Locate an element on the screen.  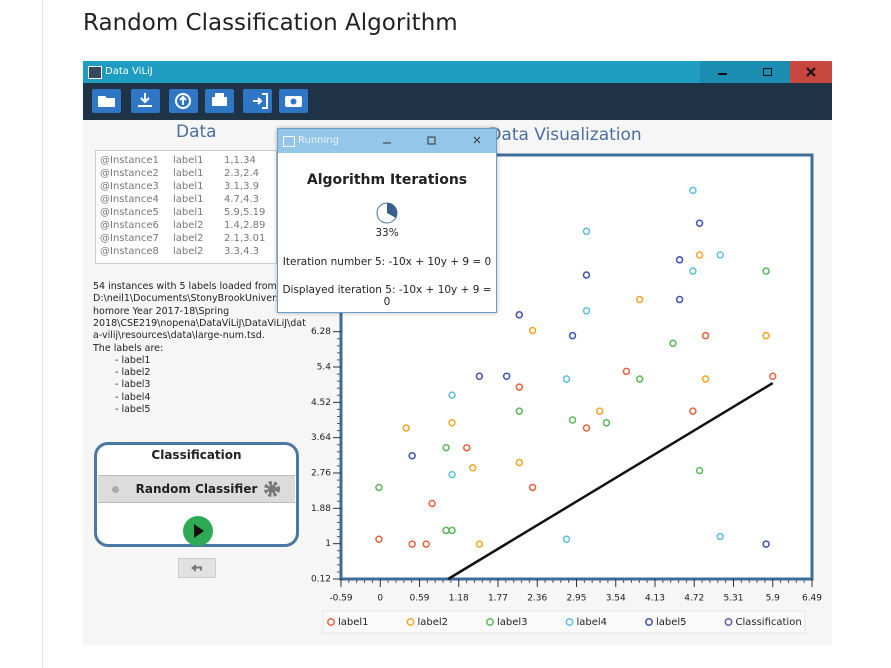
table-cell: 1,1.34 is located at coordinates (240, 160).